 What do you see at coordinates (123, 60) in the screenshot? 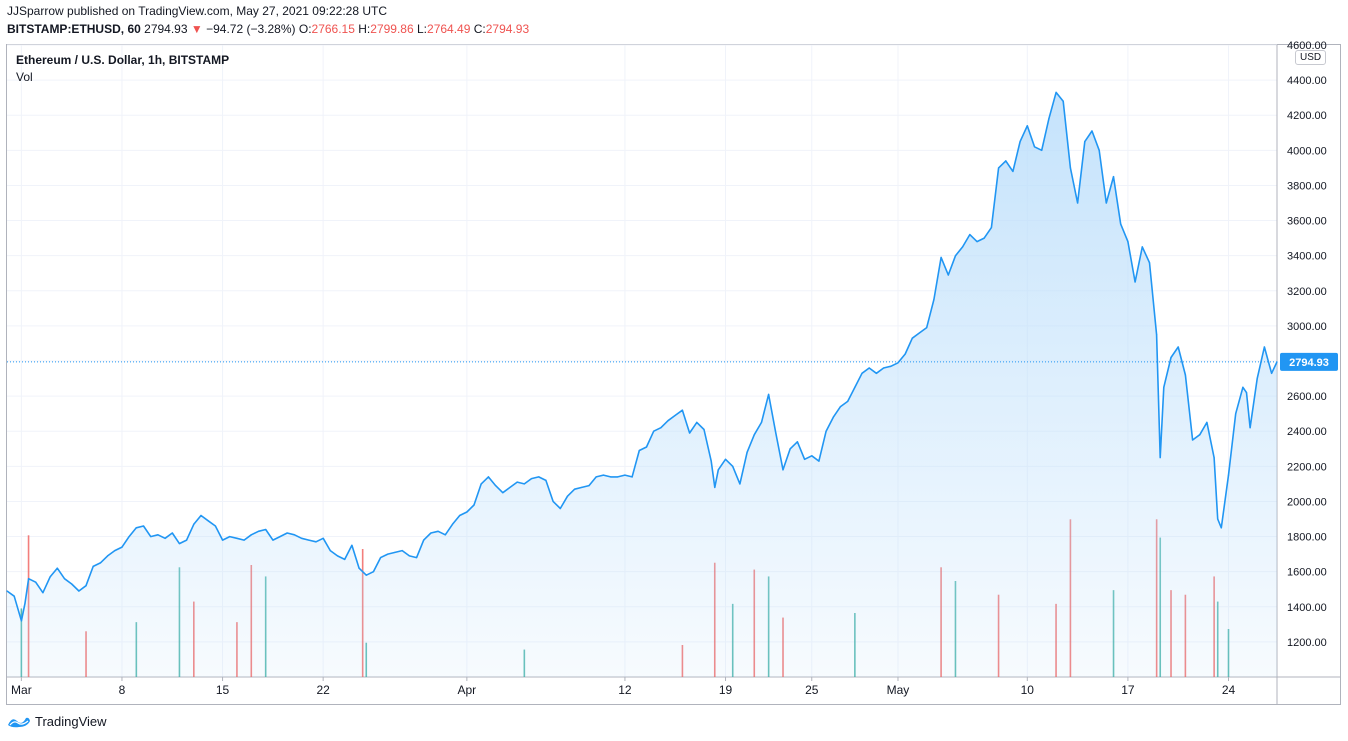
I see `chart-legend-title: Ethereum / U.S. Dollar, 1h, BITSTAMP` at bounding box center [123, 60].